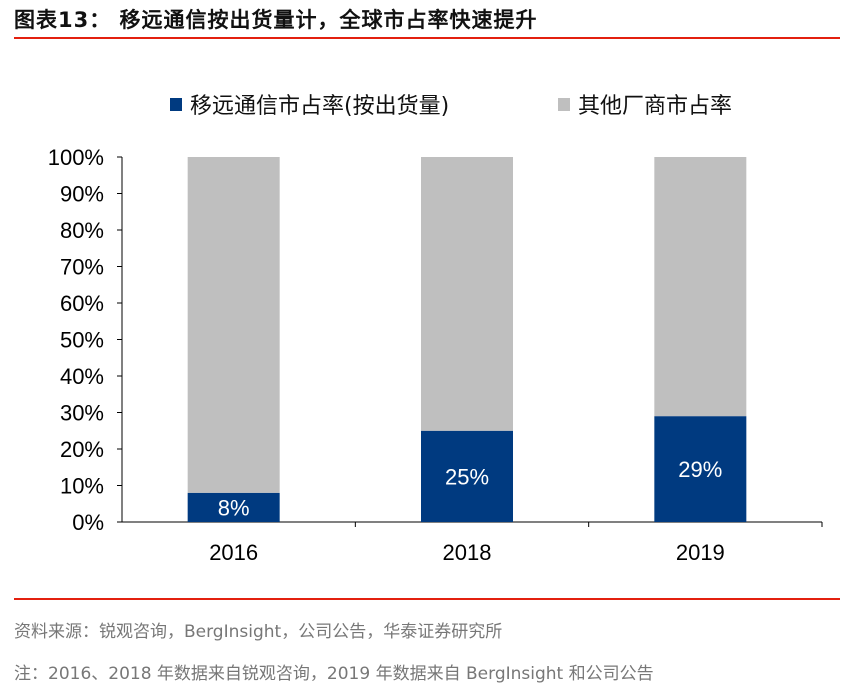 This screenshot has width=859, height=700. What do you see at coordinates (564, 104) in the screenshot?
I see `legend-swatch-others` at bounding box center [564, 104].